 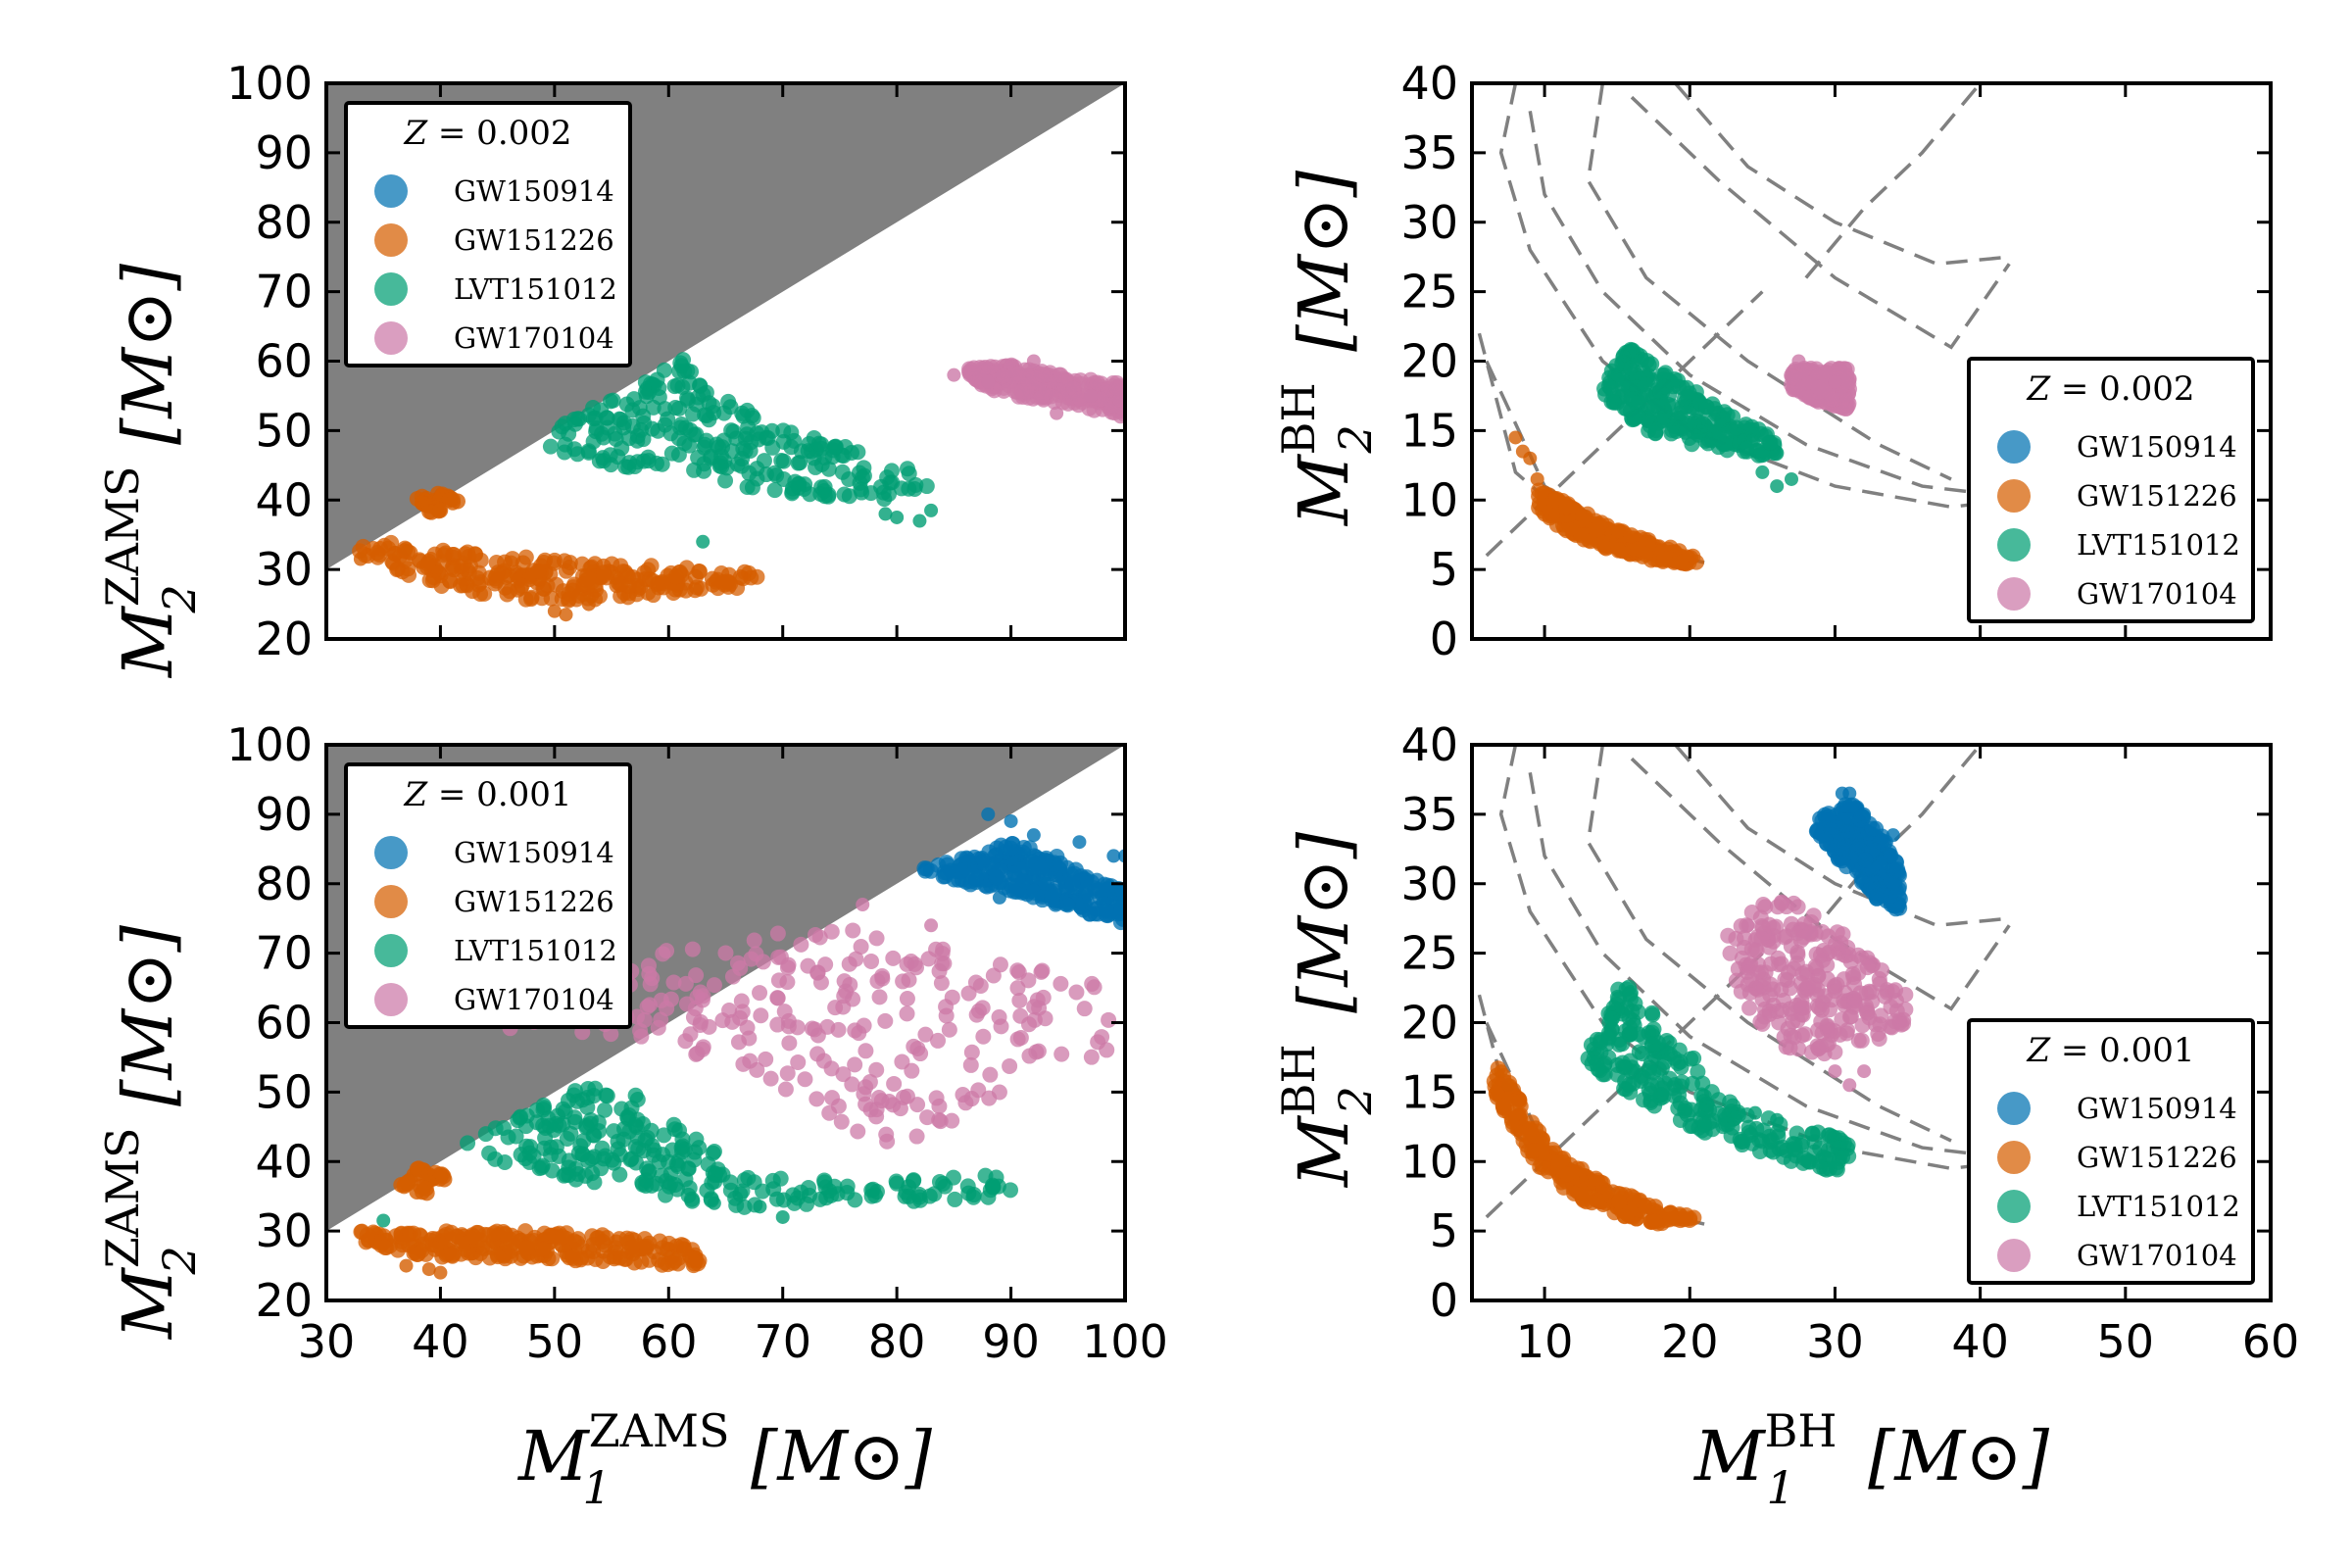 I want to click on y-tick-label: 25, so click(x=1429, y=292).